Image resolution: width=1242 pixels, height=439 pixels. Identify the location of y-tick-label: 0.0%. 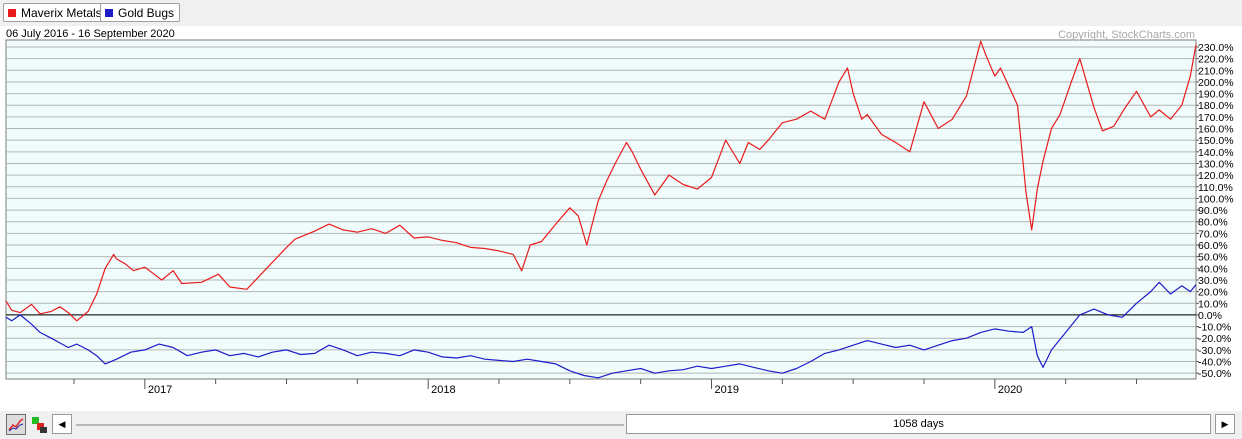
(1210, 316).